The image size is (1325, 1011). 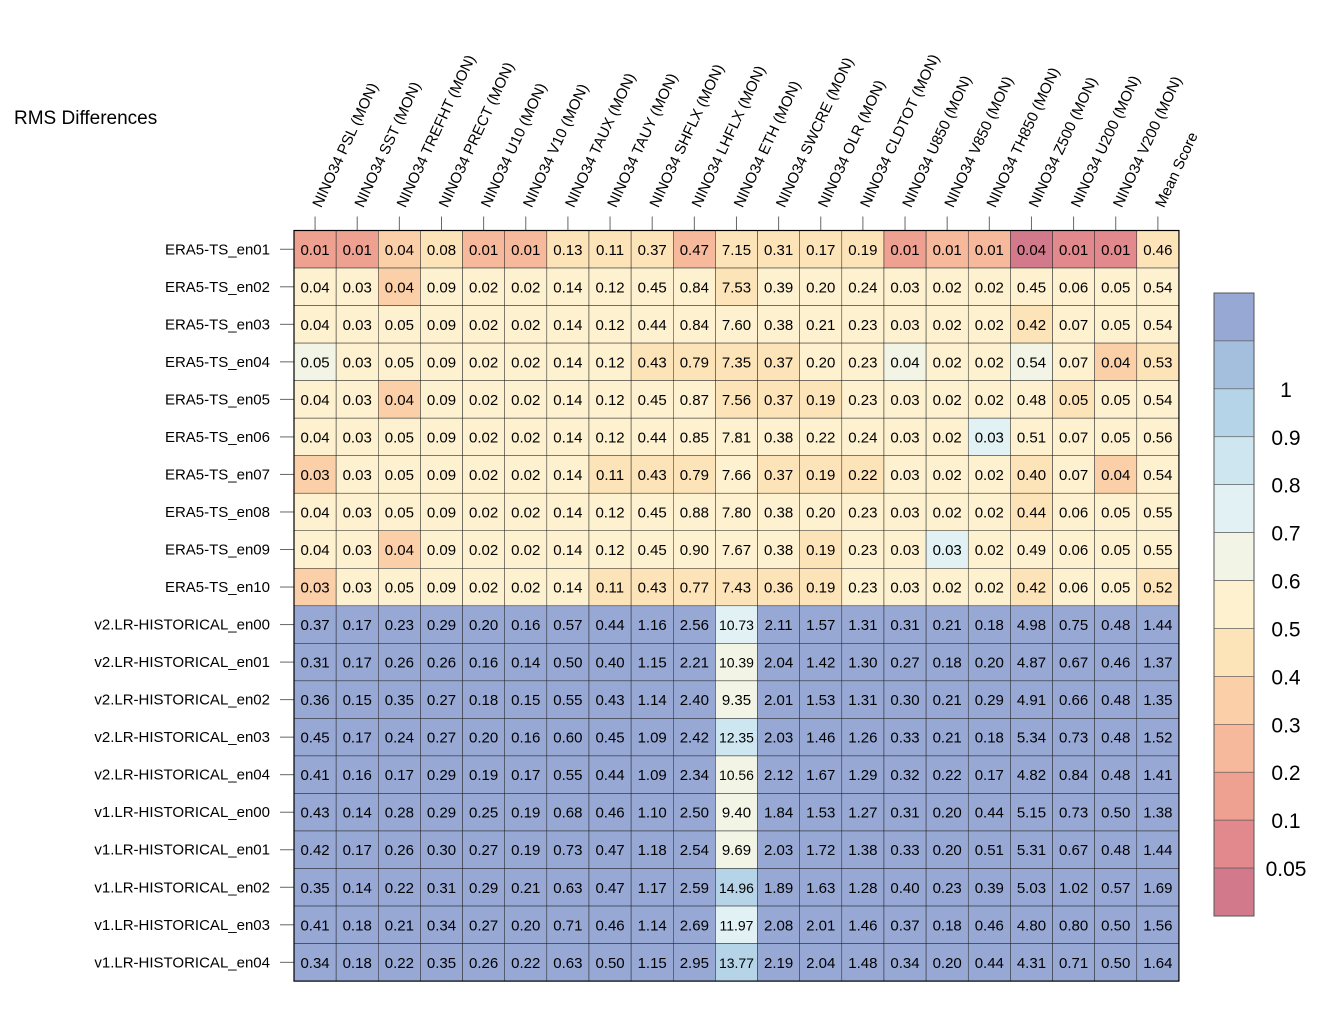 I want to click on cell-value-label: 11.97, so click(x=736, y=925).